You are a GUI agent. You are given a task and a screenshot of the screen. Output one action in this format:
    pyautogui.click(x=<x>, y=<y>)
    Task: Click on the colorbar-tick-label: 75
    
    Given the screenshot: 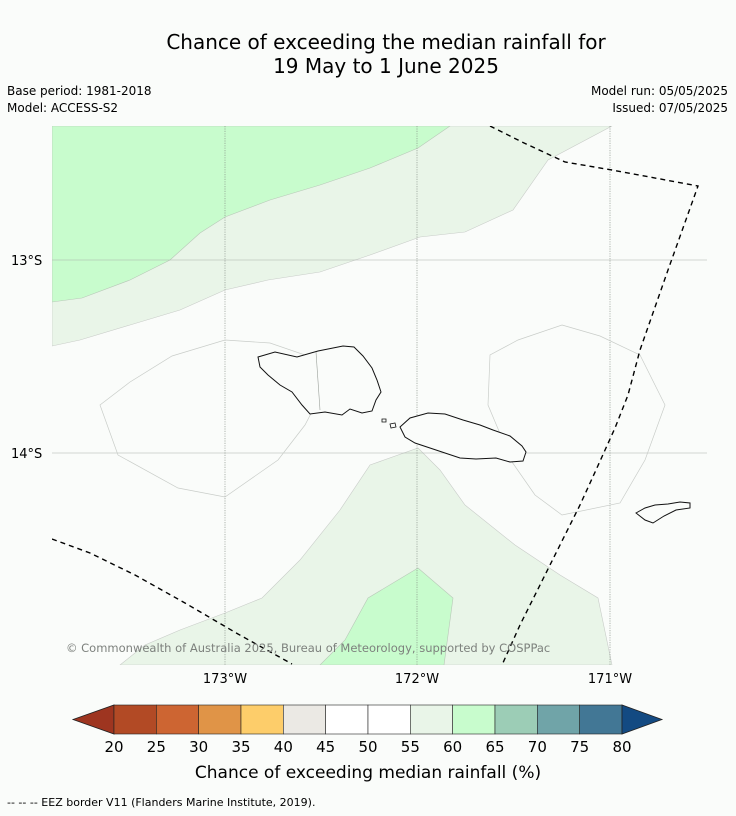 What is the action you would take?
    pyautogui.click(x=579, y=747)
    